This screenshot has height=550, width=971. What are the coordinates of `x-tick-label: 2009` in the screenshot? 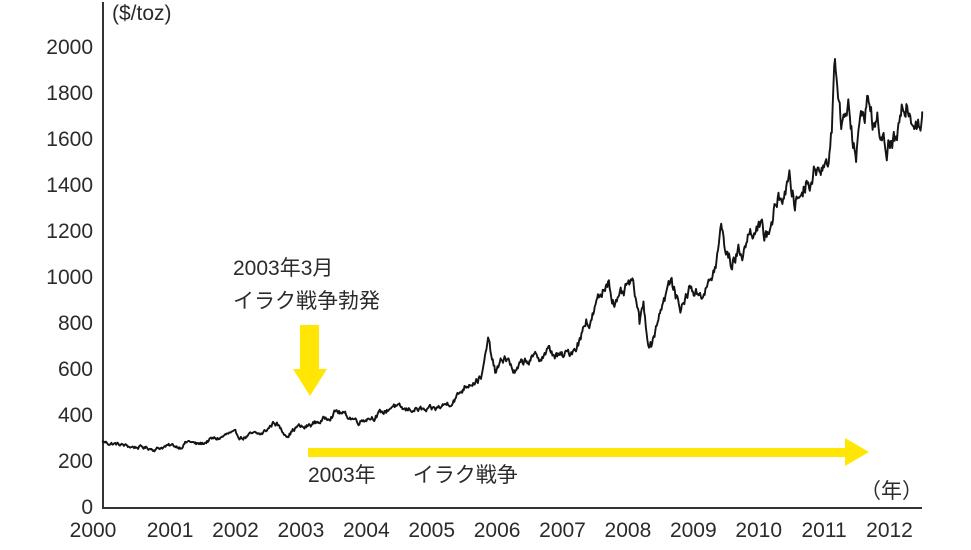 It's located at (693, 530).